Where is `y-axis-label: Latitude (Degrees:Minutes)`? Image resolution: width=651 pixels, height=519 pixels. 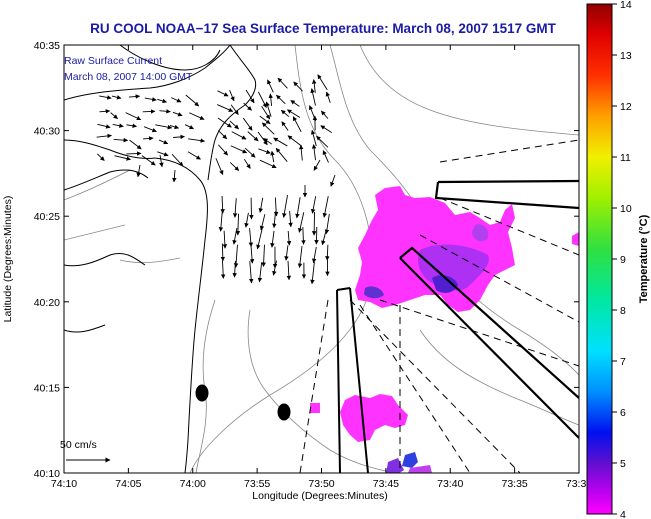
y-axis-label: Latitude (Degrees:Minutes) is located at coordinates (8, 259).